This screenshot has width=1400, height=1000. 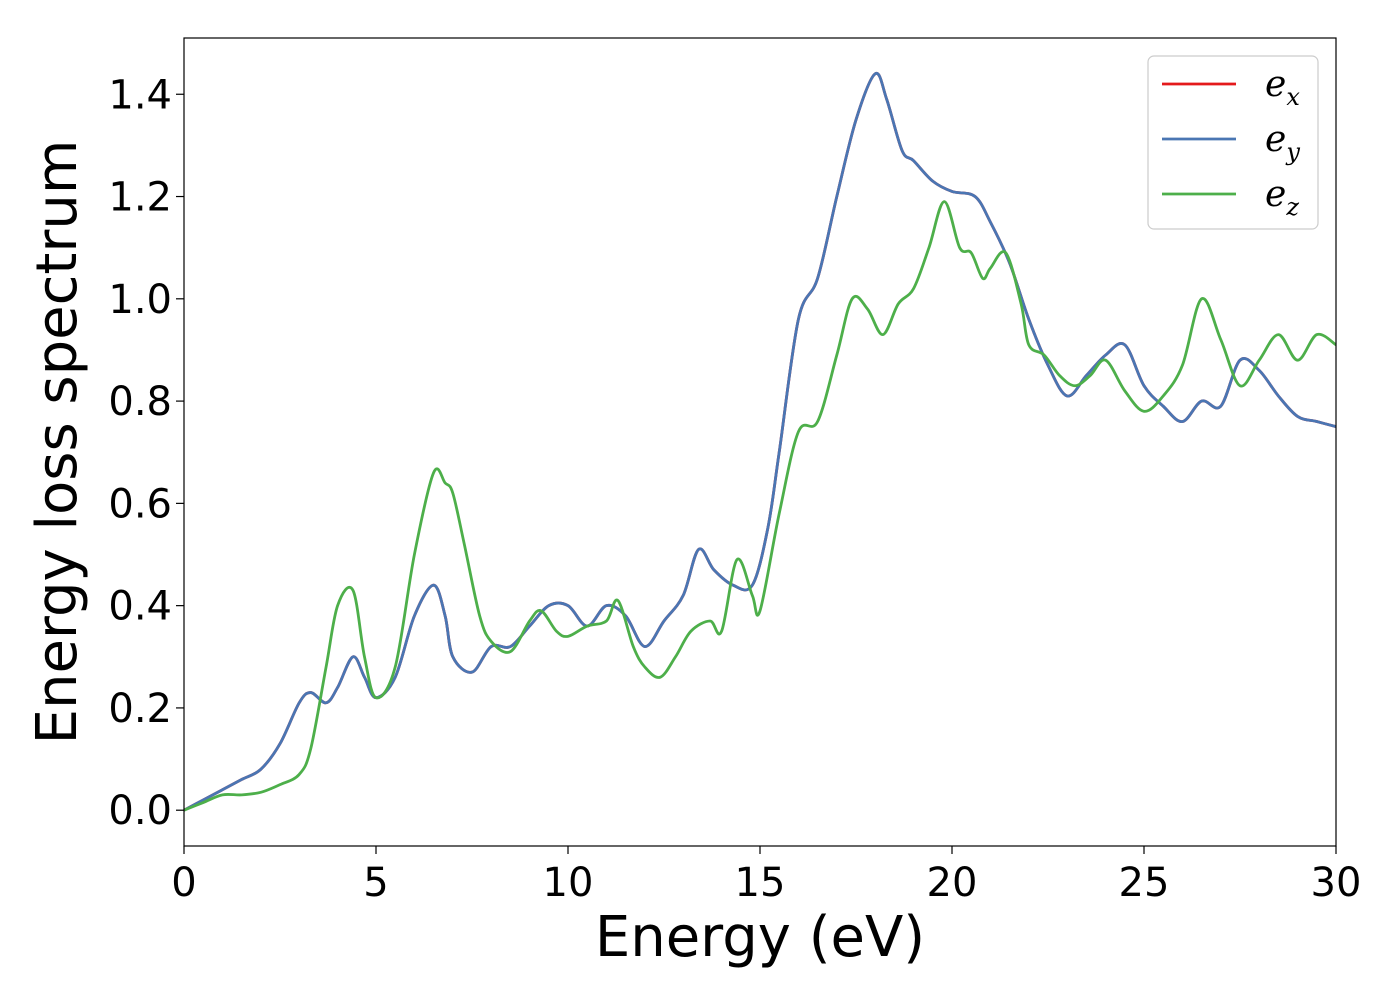 I want to click on y-tick-label: 0.0, so click(x=140, y=811).